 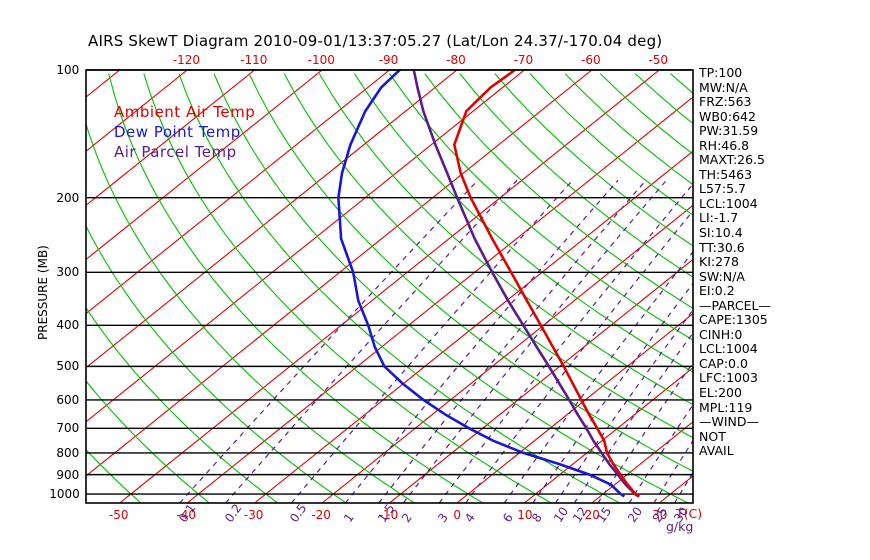 What do you see at coordinates (254, 60) in the screenshot?
I see `top-temp-tick-label: -110` at bounding box center [254, 60].